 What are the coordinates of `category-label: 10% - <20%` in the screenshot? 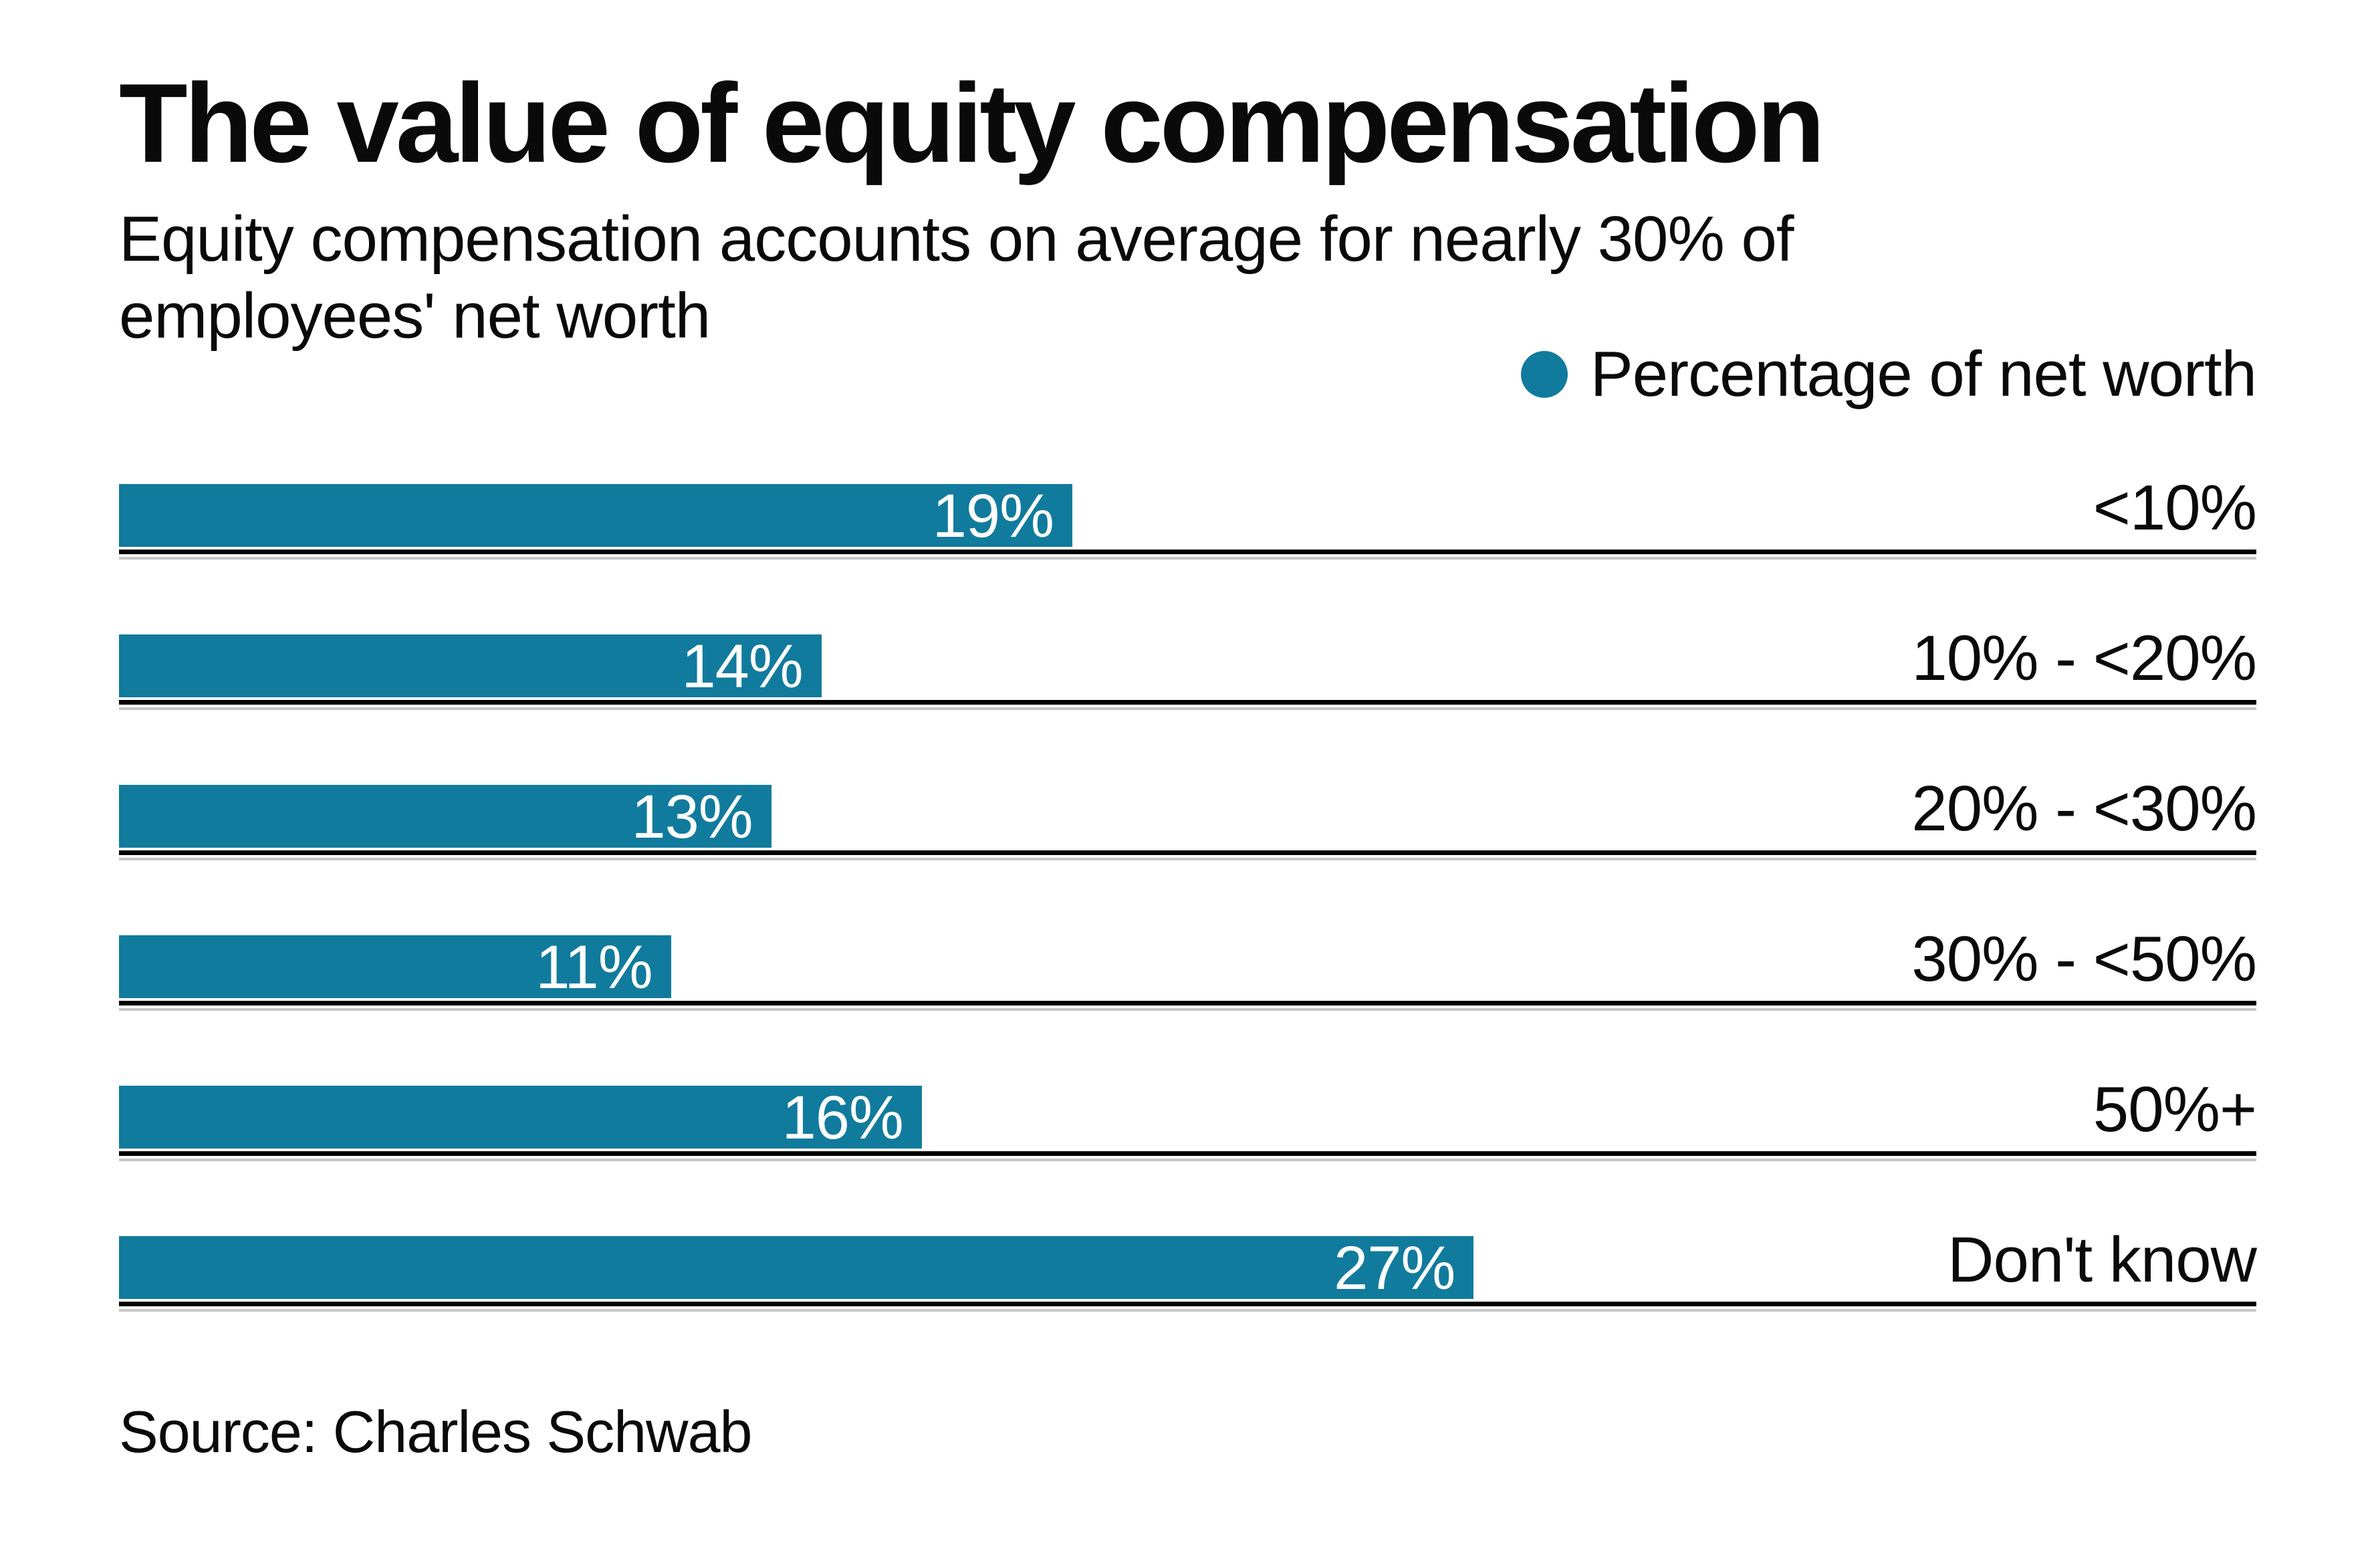 It's located at (2084, 658).